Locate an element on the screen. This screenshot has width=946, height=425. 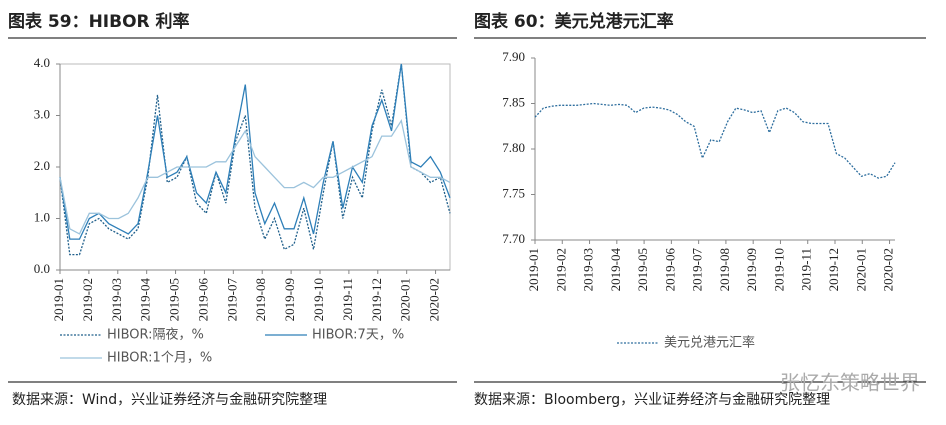
y-tick-label: 2.0 is located at coordinates (42, 165).